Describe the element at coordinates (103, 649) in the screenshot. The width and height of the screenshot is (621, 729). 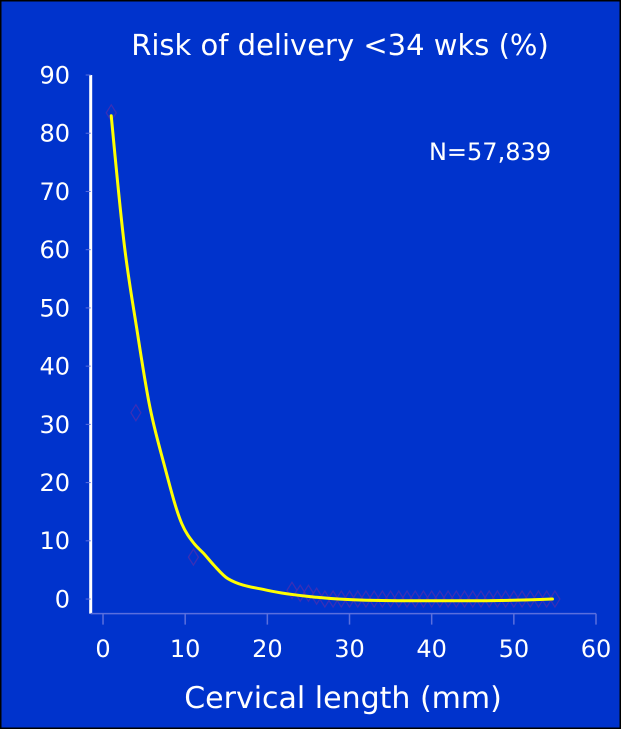
I see `x-tick-label: 0` at that location.